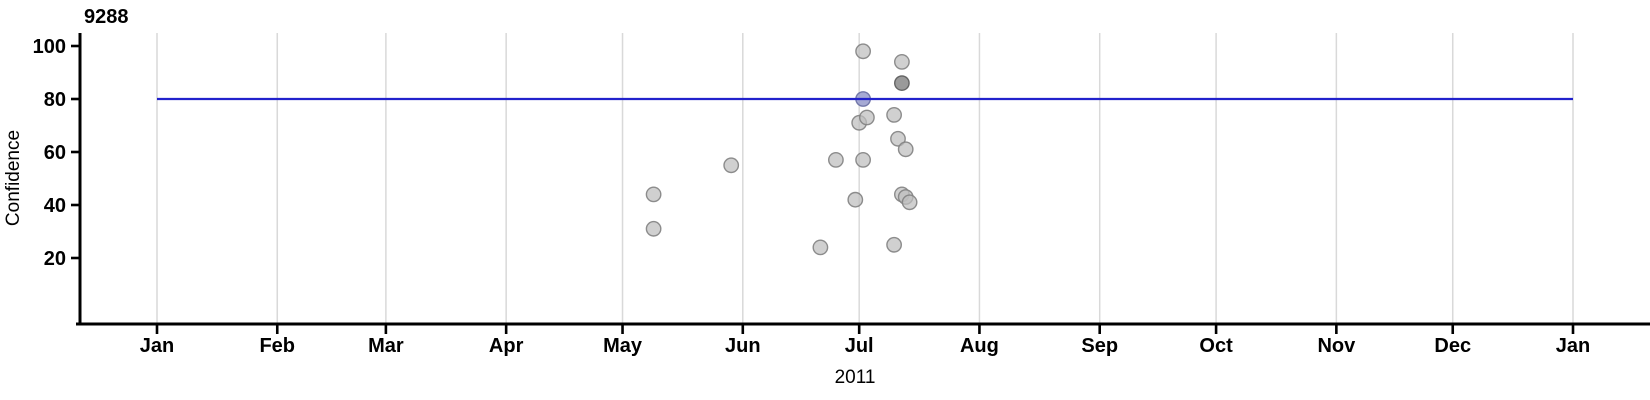 The height and width of the screenshot is (400, 1650). Describe the element at coordinates (55, 100) in the screenshot. I see `y-tick-label: 80` at that location.